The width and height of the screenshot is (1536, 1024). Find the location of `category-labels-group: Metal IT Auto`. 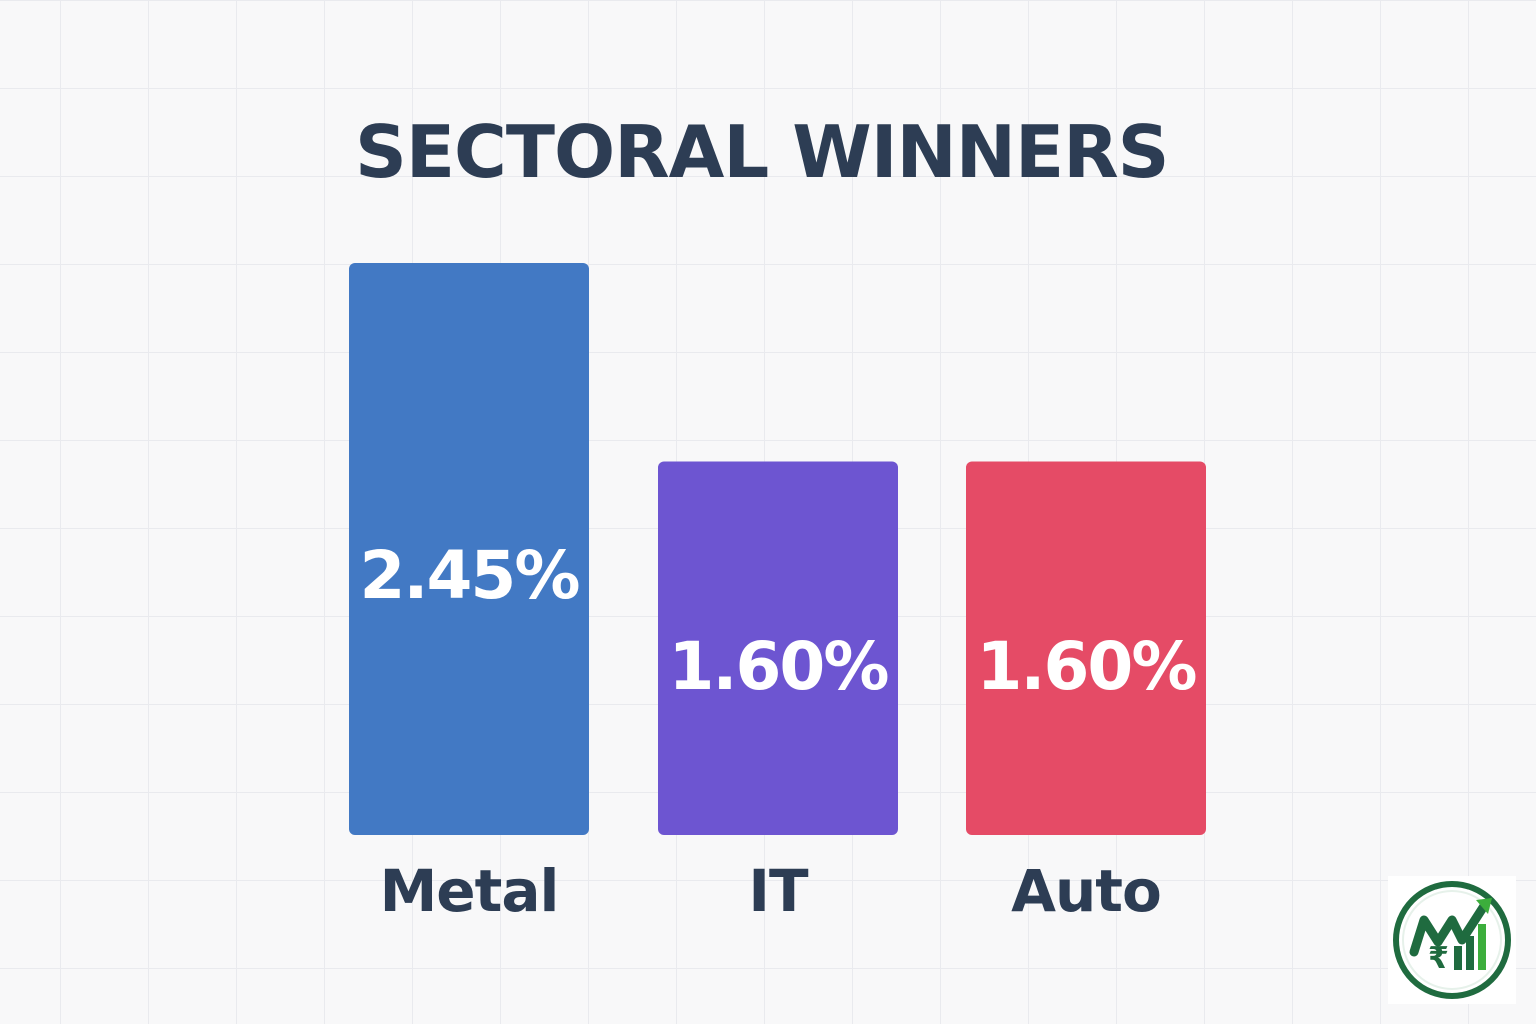

category-labels-group: Metal IT Auto is located at coordinates (771, 891).